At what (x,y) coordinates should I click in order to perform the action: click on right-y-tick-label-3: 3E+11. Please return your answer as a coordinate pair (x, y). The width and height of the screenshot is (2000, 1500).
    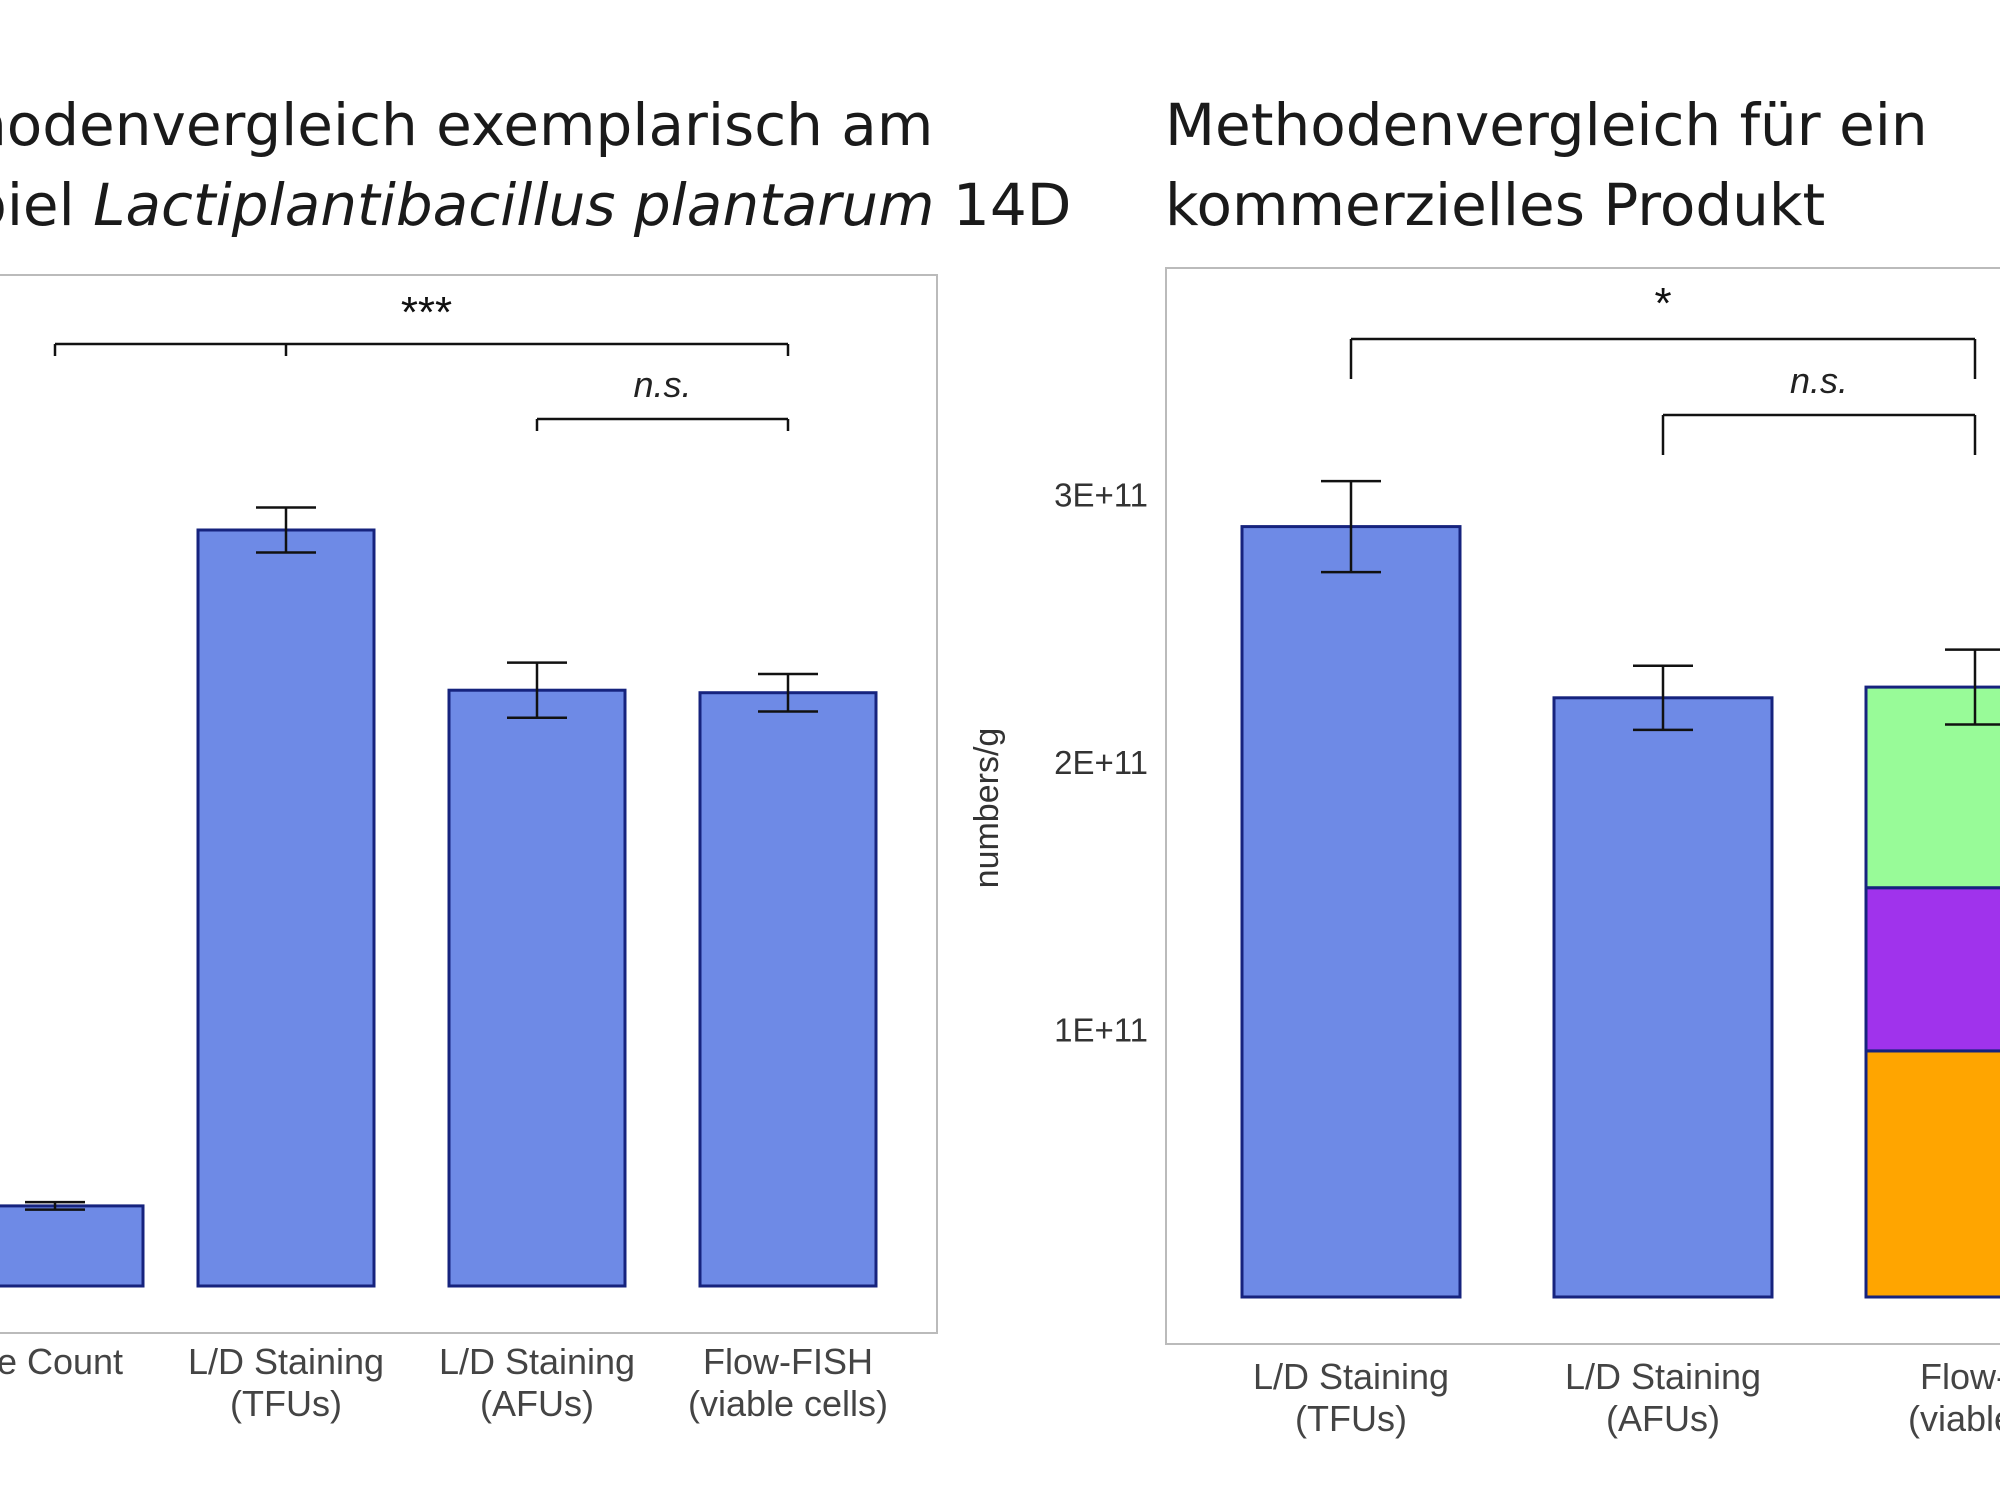
    Looking at the image, I should click on (1101, 495).